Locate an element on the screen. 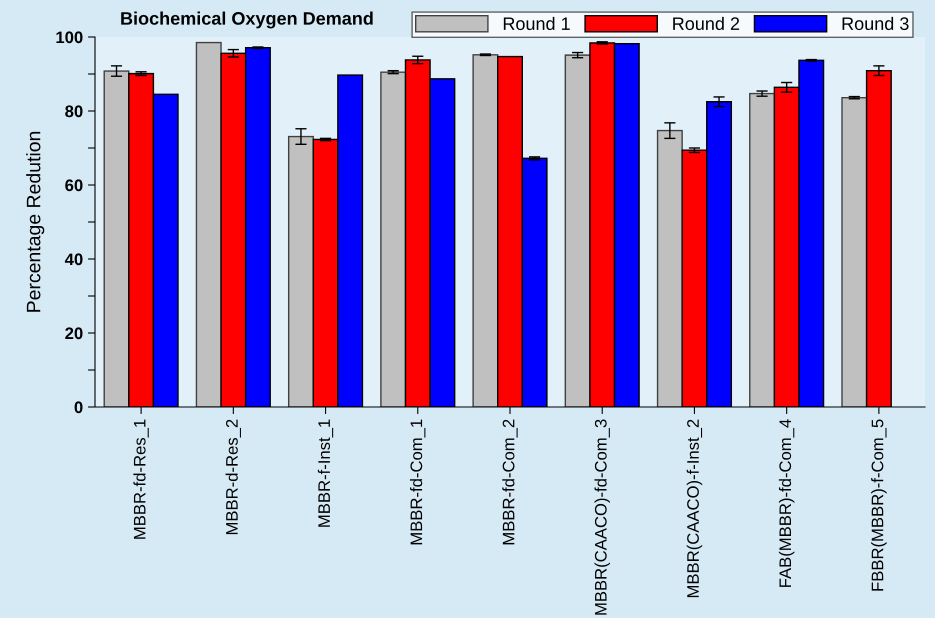 The height and width of the screenshot is (618, 935). x-tick-label: MBBR(CAACO)-f-Inst_2 is located at coordinates (694, 509).